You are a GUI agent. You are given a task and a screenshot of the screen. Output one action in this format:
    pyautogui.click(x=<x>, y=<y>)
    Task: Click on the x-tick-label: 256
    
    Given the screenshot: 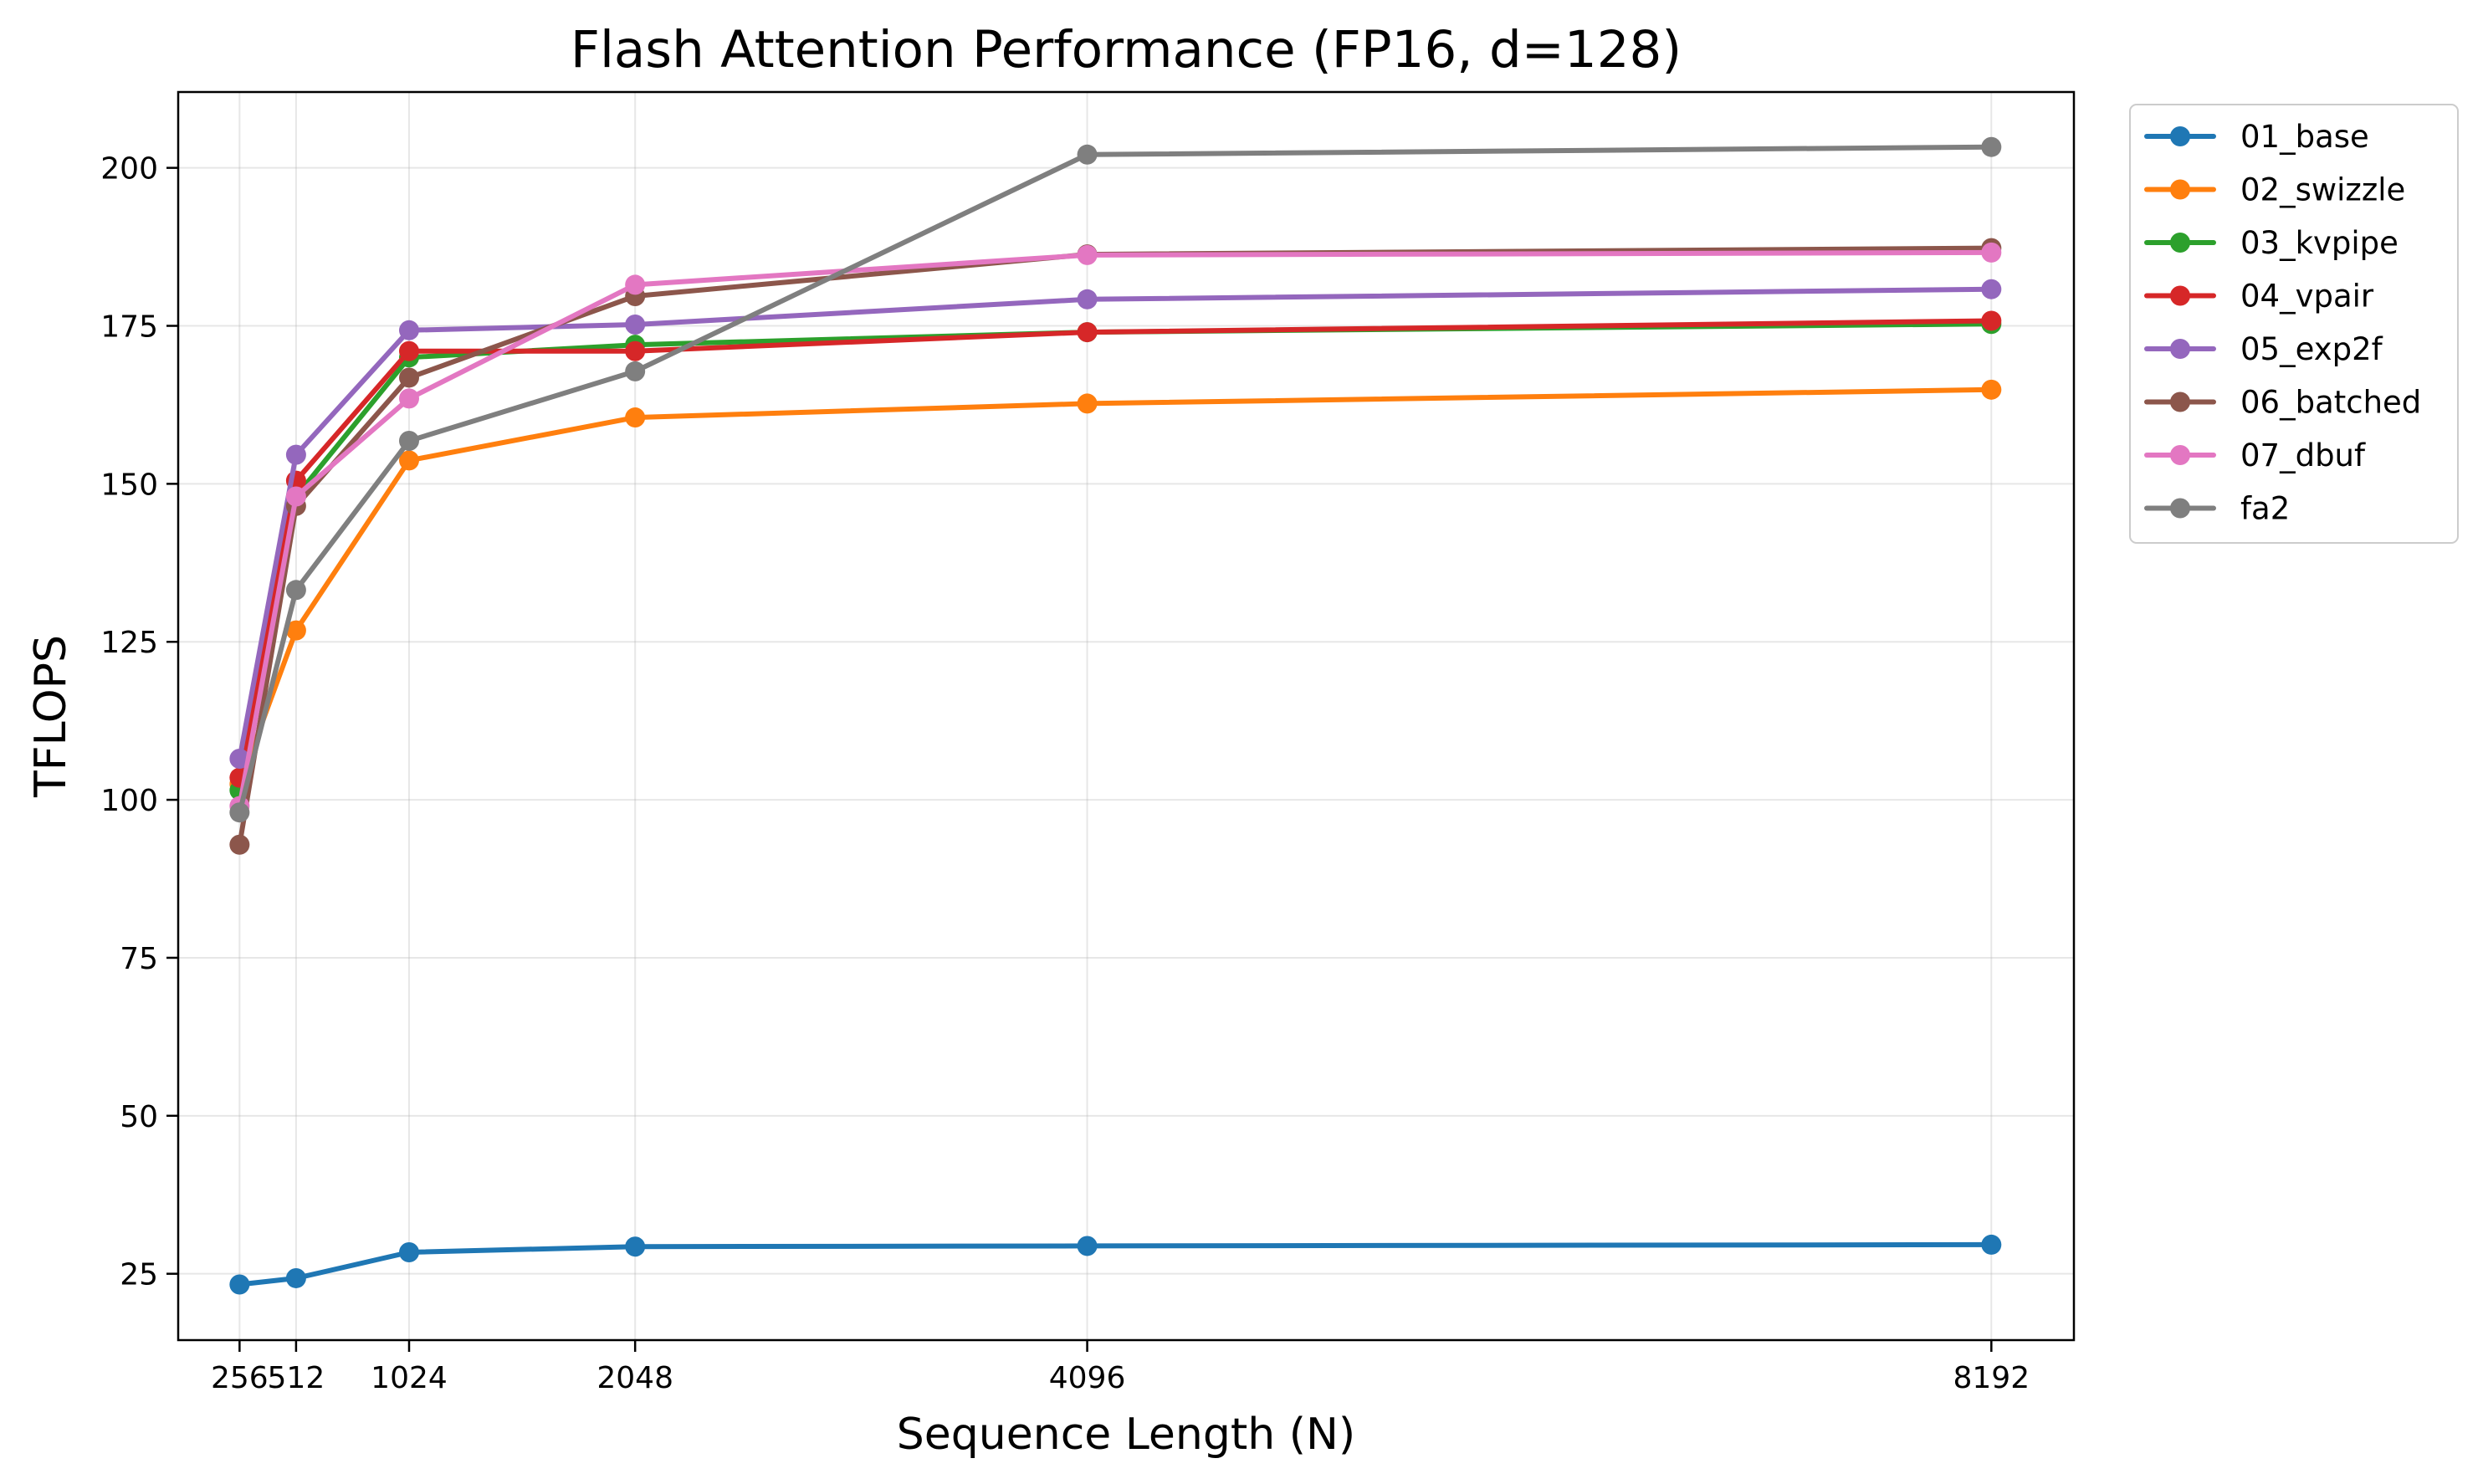 What is the action you would take?
    pyautogui.click(x=240, y=1378)
    